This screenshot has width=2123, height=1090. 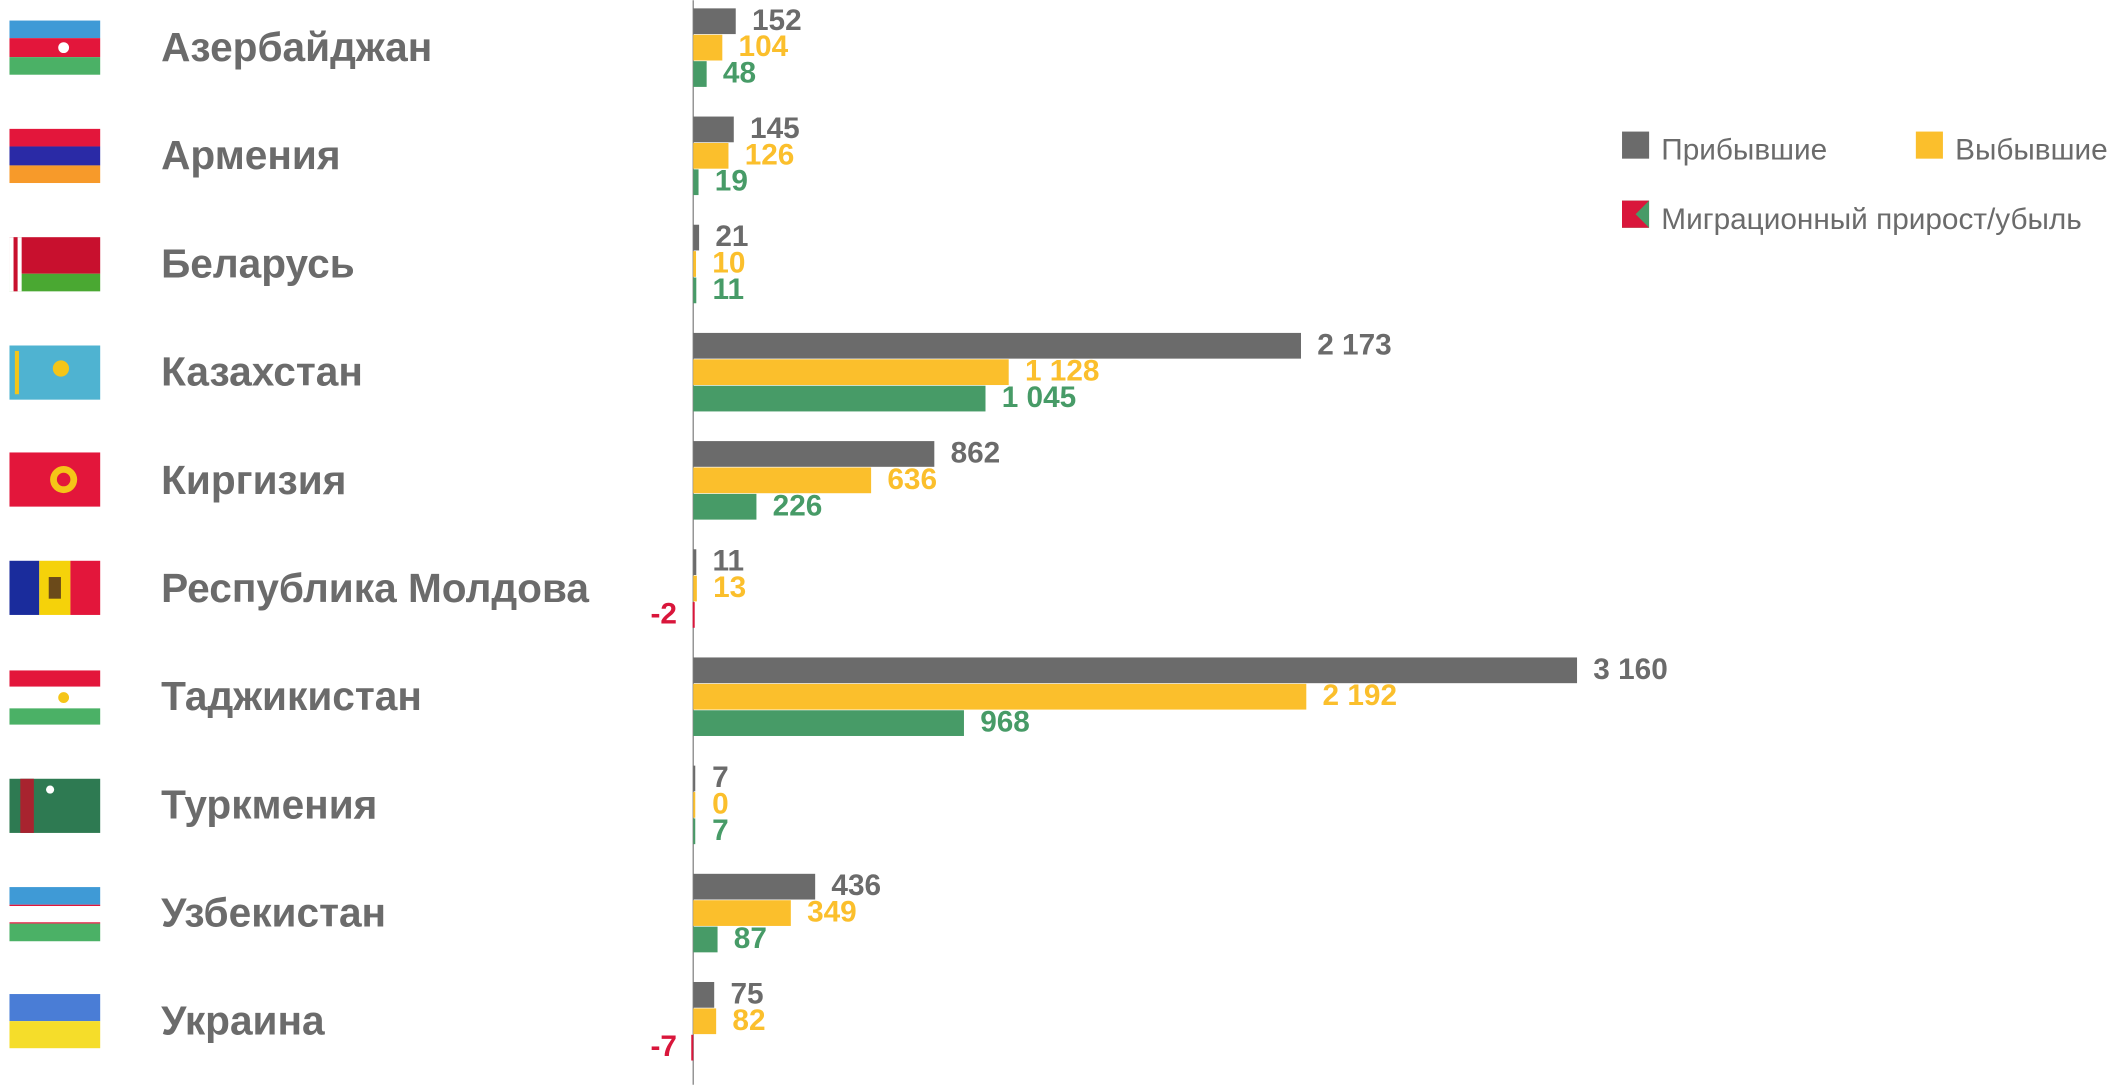 What do you see at coordinates (750, 938) in the screenshot?
I see `value-label: 87` at bounding box center [750, 938].